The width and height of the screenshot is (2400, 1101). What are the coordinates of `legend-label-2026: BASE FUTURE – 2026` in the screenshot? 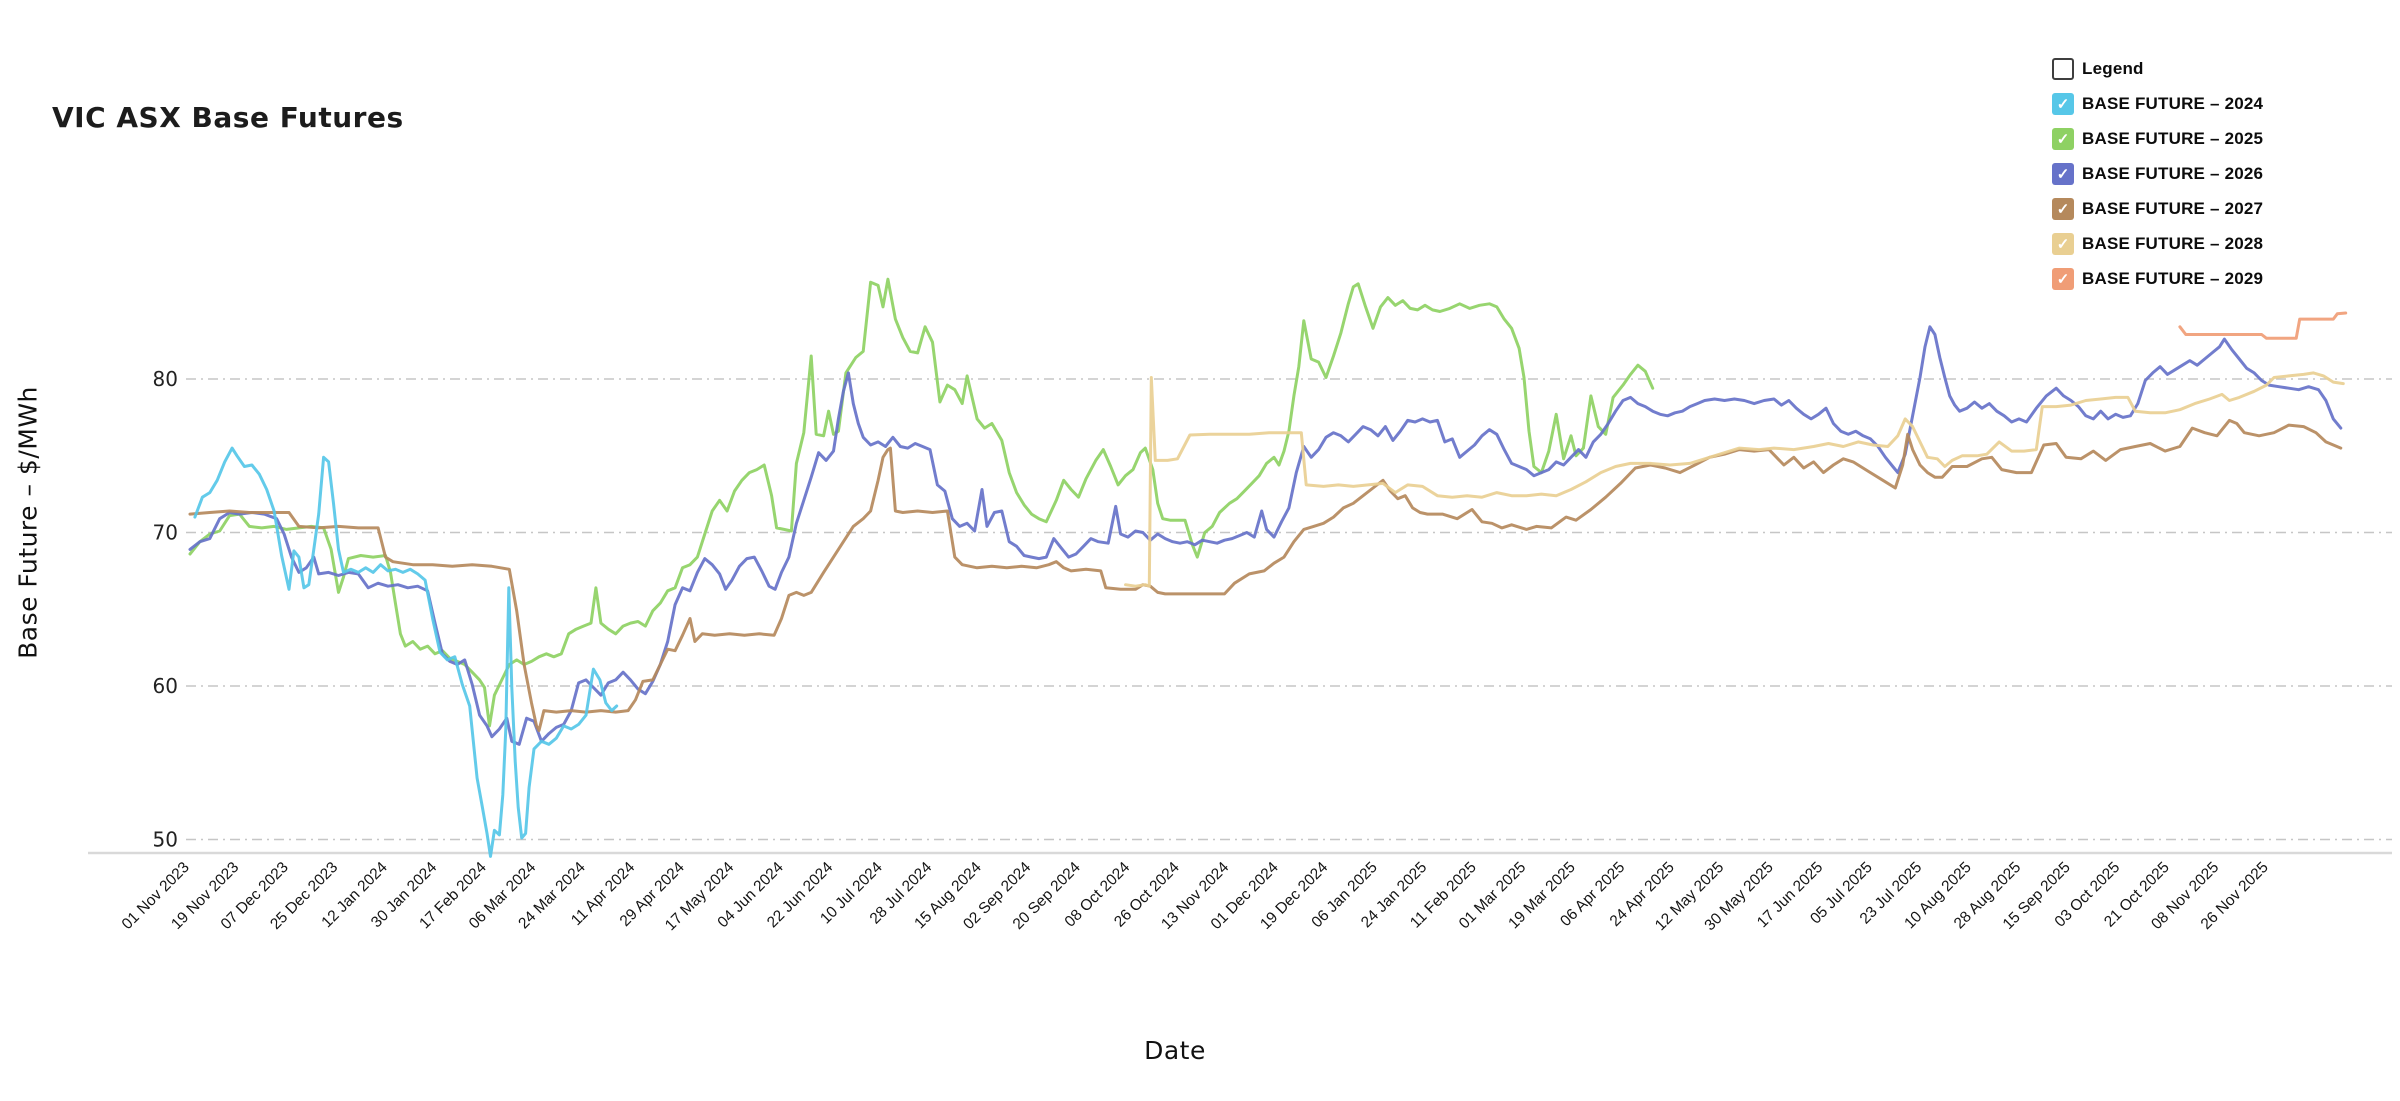 It's located at (2173, 173).